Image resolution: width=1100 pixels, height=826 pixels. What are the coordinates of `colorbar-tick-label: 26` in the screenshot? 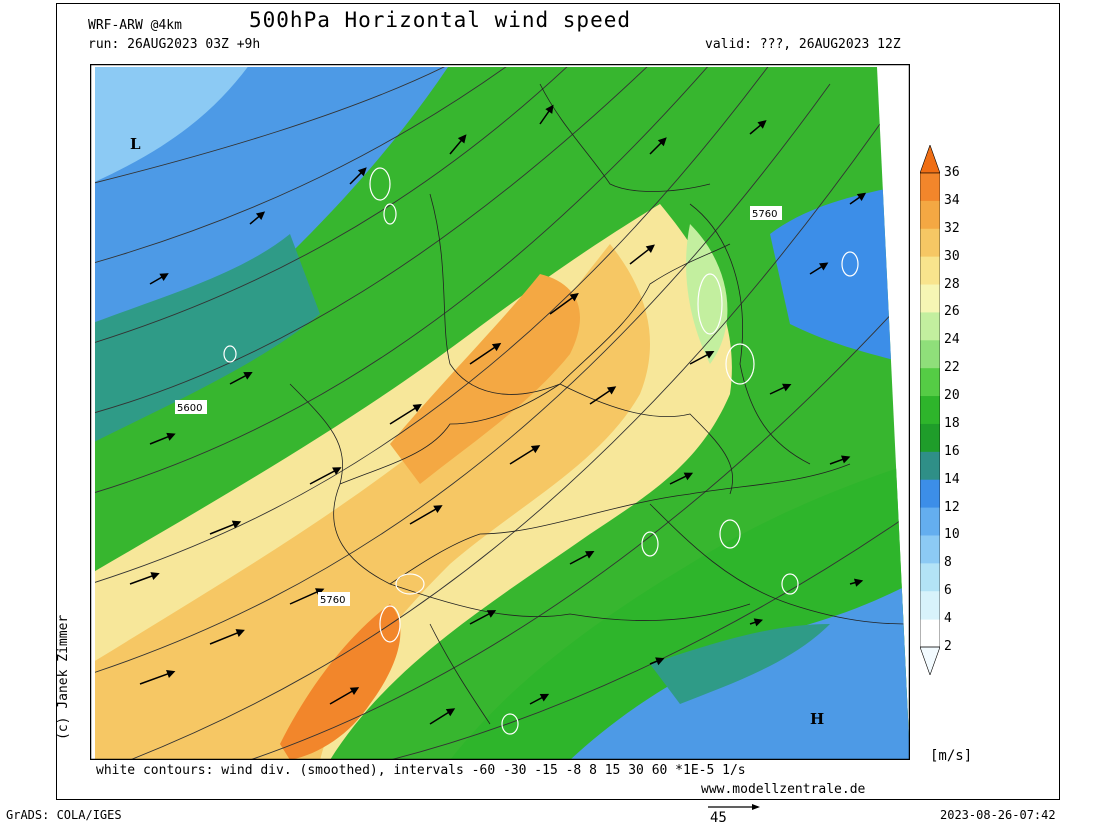 It's located at (952, 312).